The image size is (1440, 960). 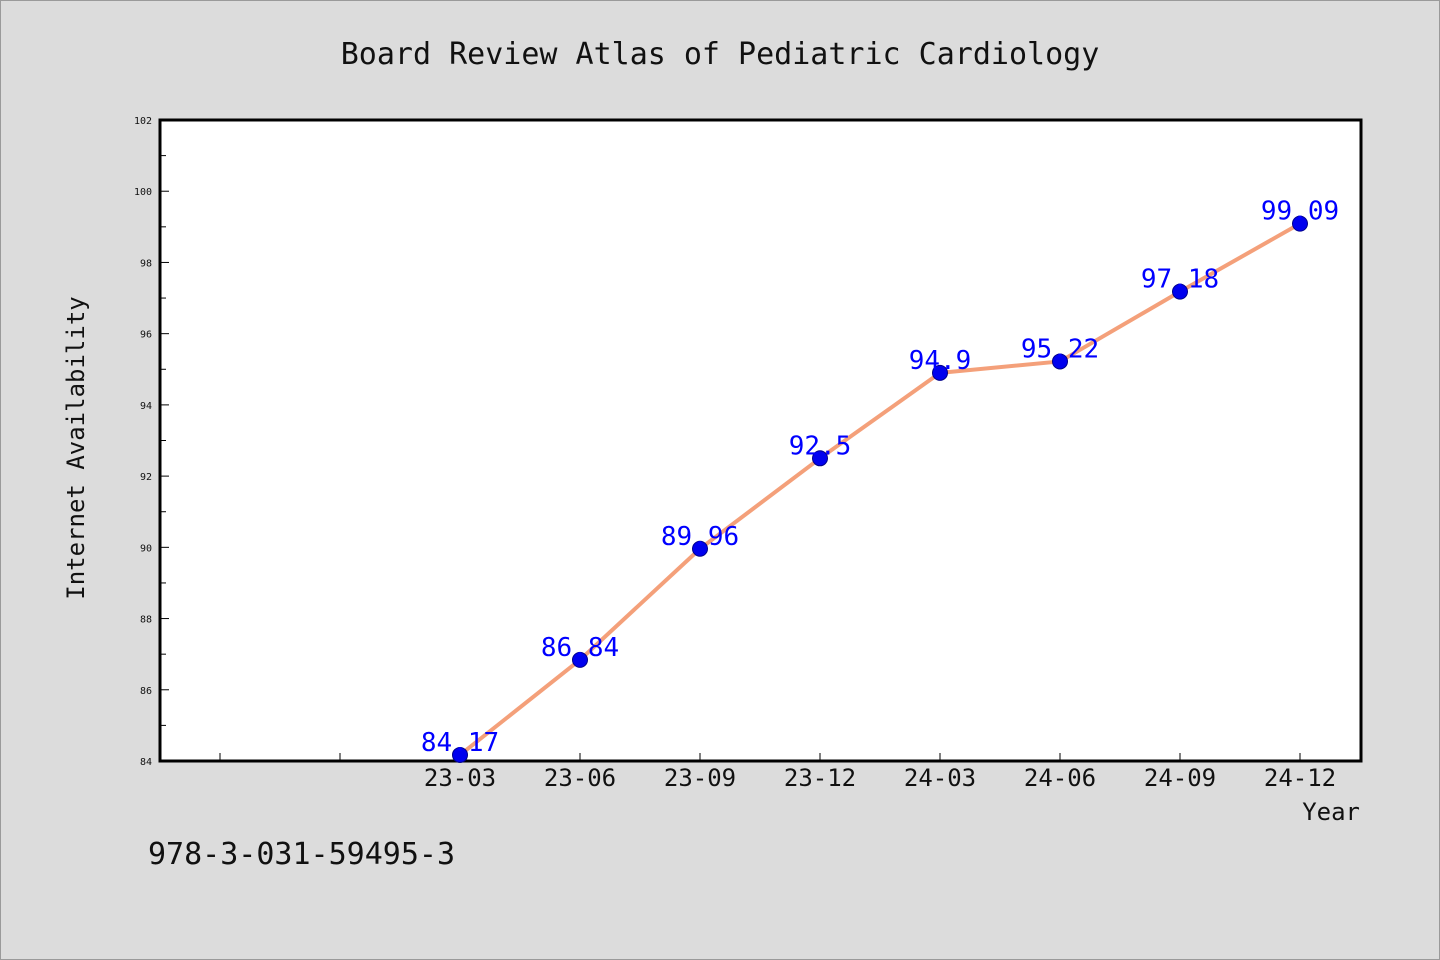 What do you see at coordinates (940, 361) in the screenshot?
I see `data-label: 94.9` at bounding box center [940, 361].